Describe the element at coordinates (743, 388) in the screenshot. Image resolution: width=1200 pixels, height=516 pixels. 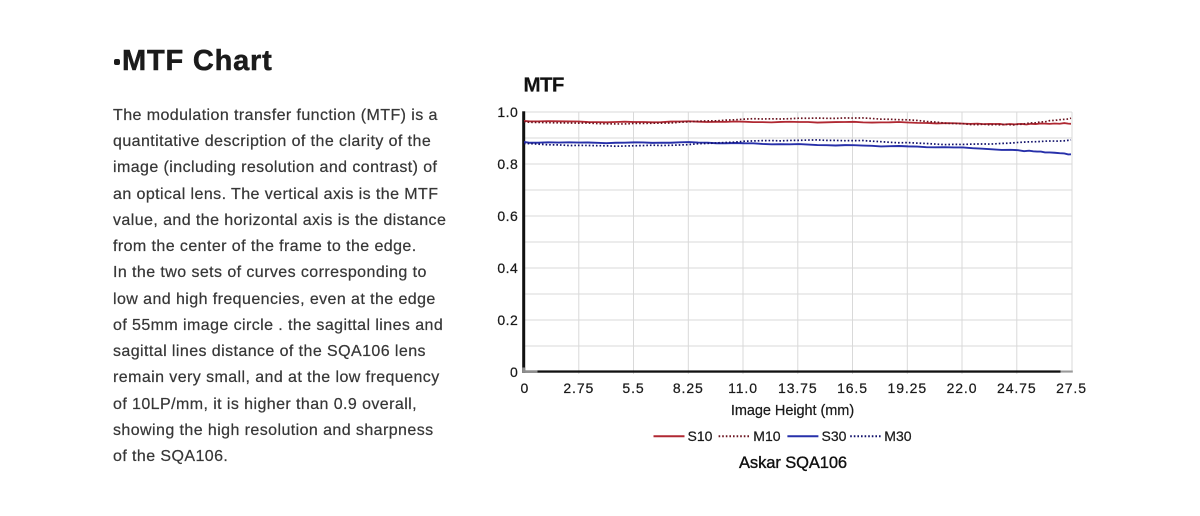
I see `svg-text: 11.0` at that location.